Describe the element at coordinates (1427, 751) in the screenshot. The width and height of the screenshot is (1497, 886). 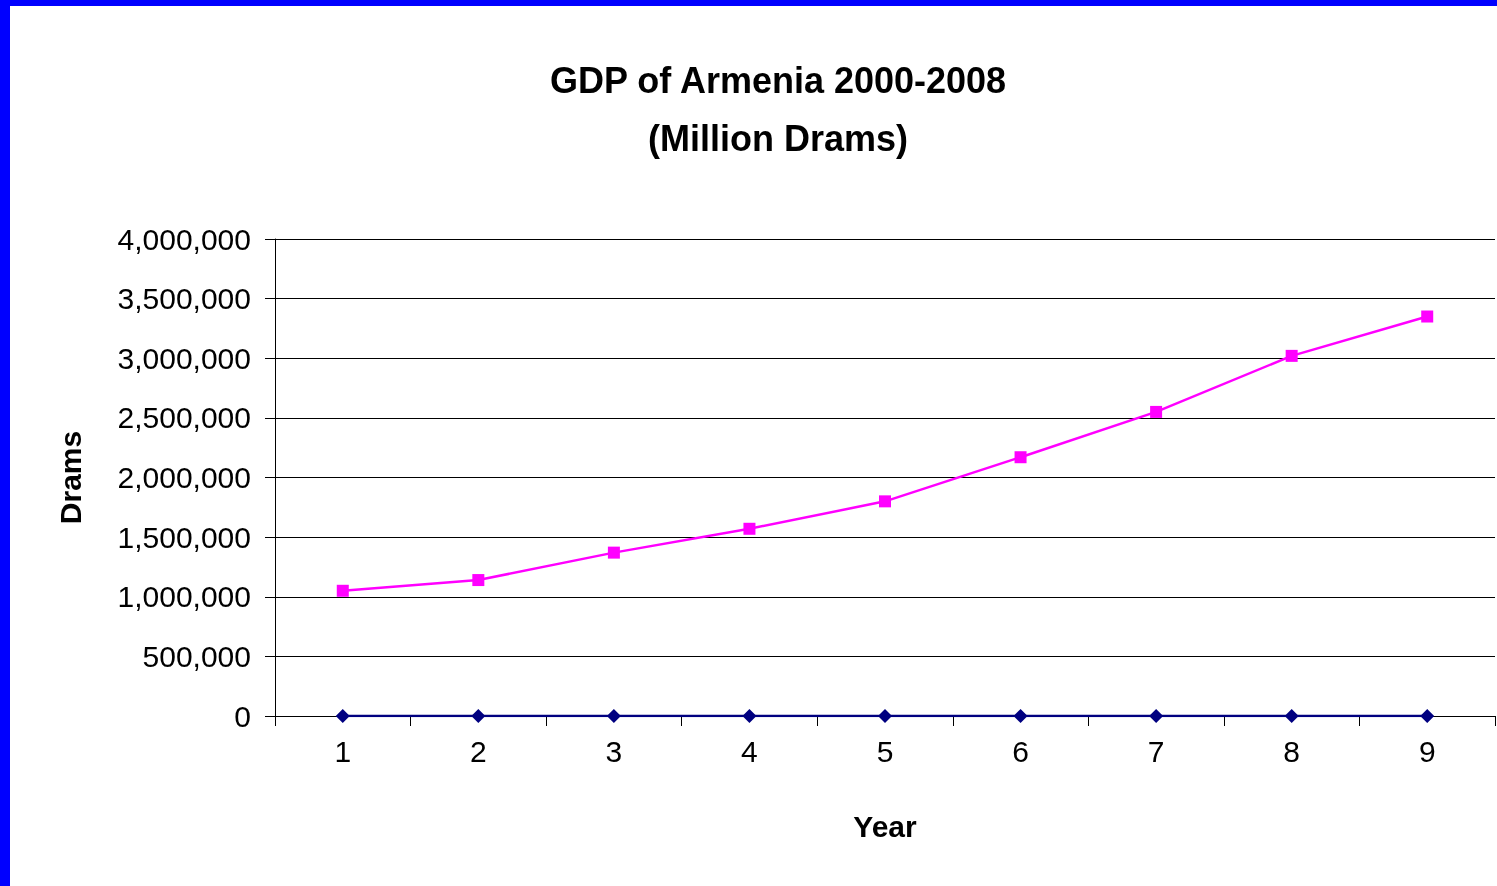
I see `x-tick-label: 9` at that location.